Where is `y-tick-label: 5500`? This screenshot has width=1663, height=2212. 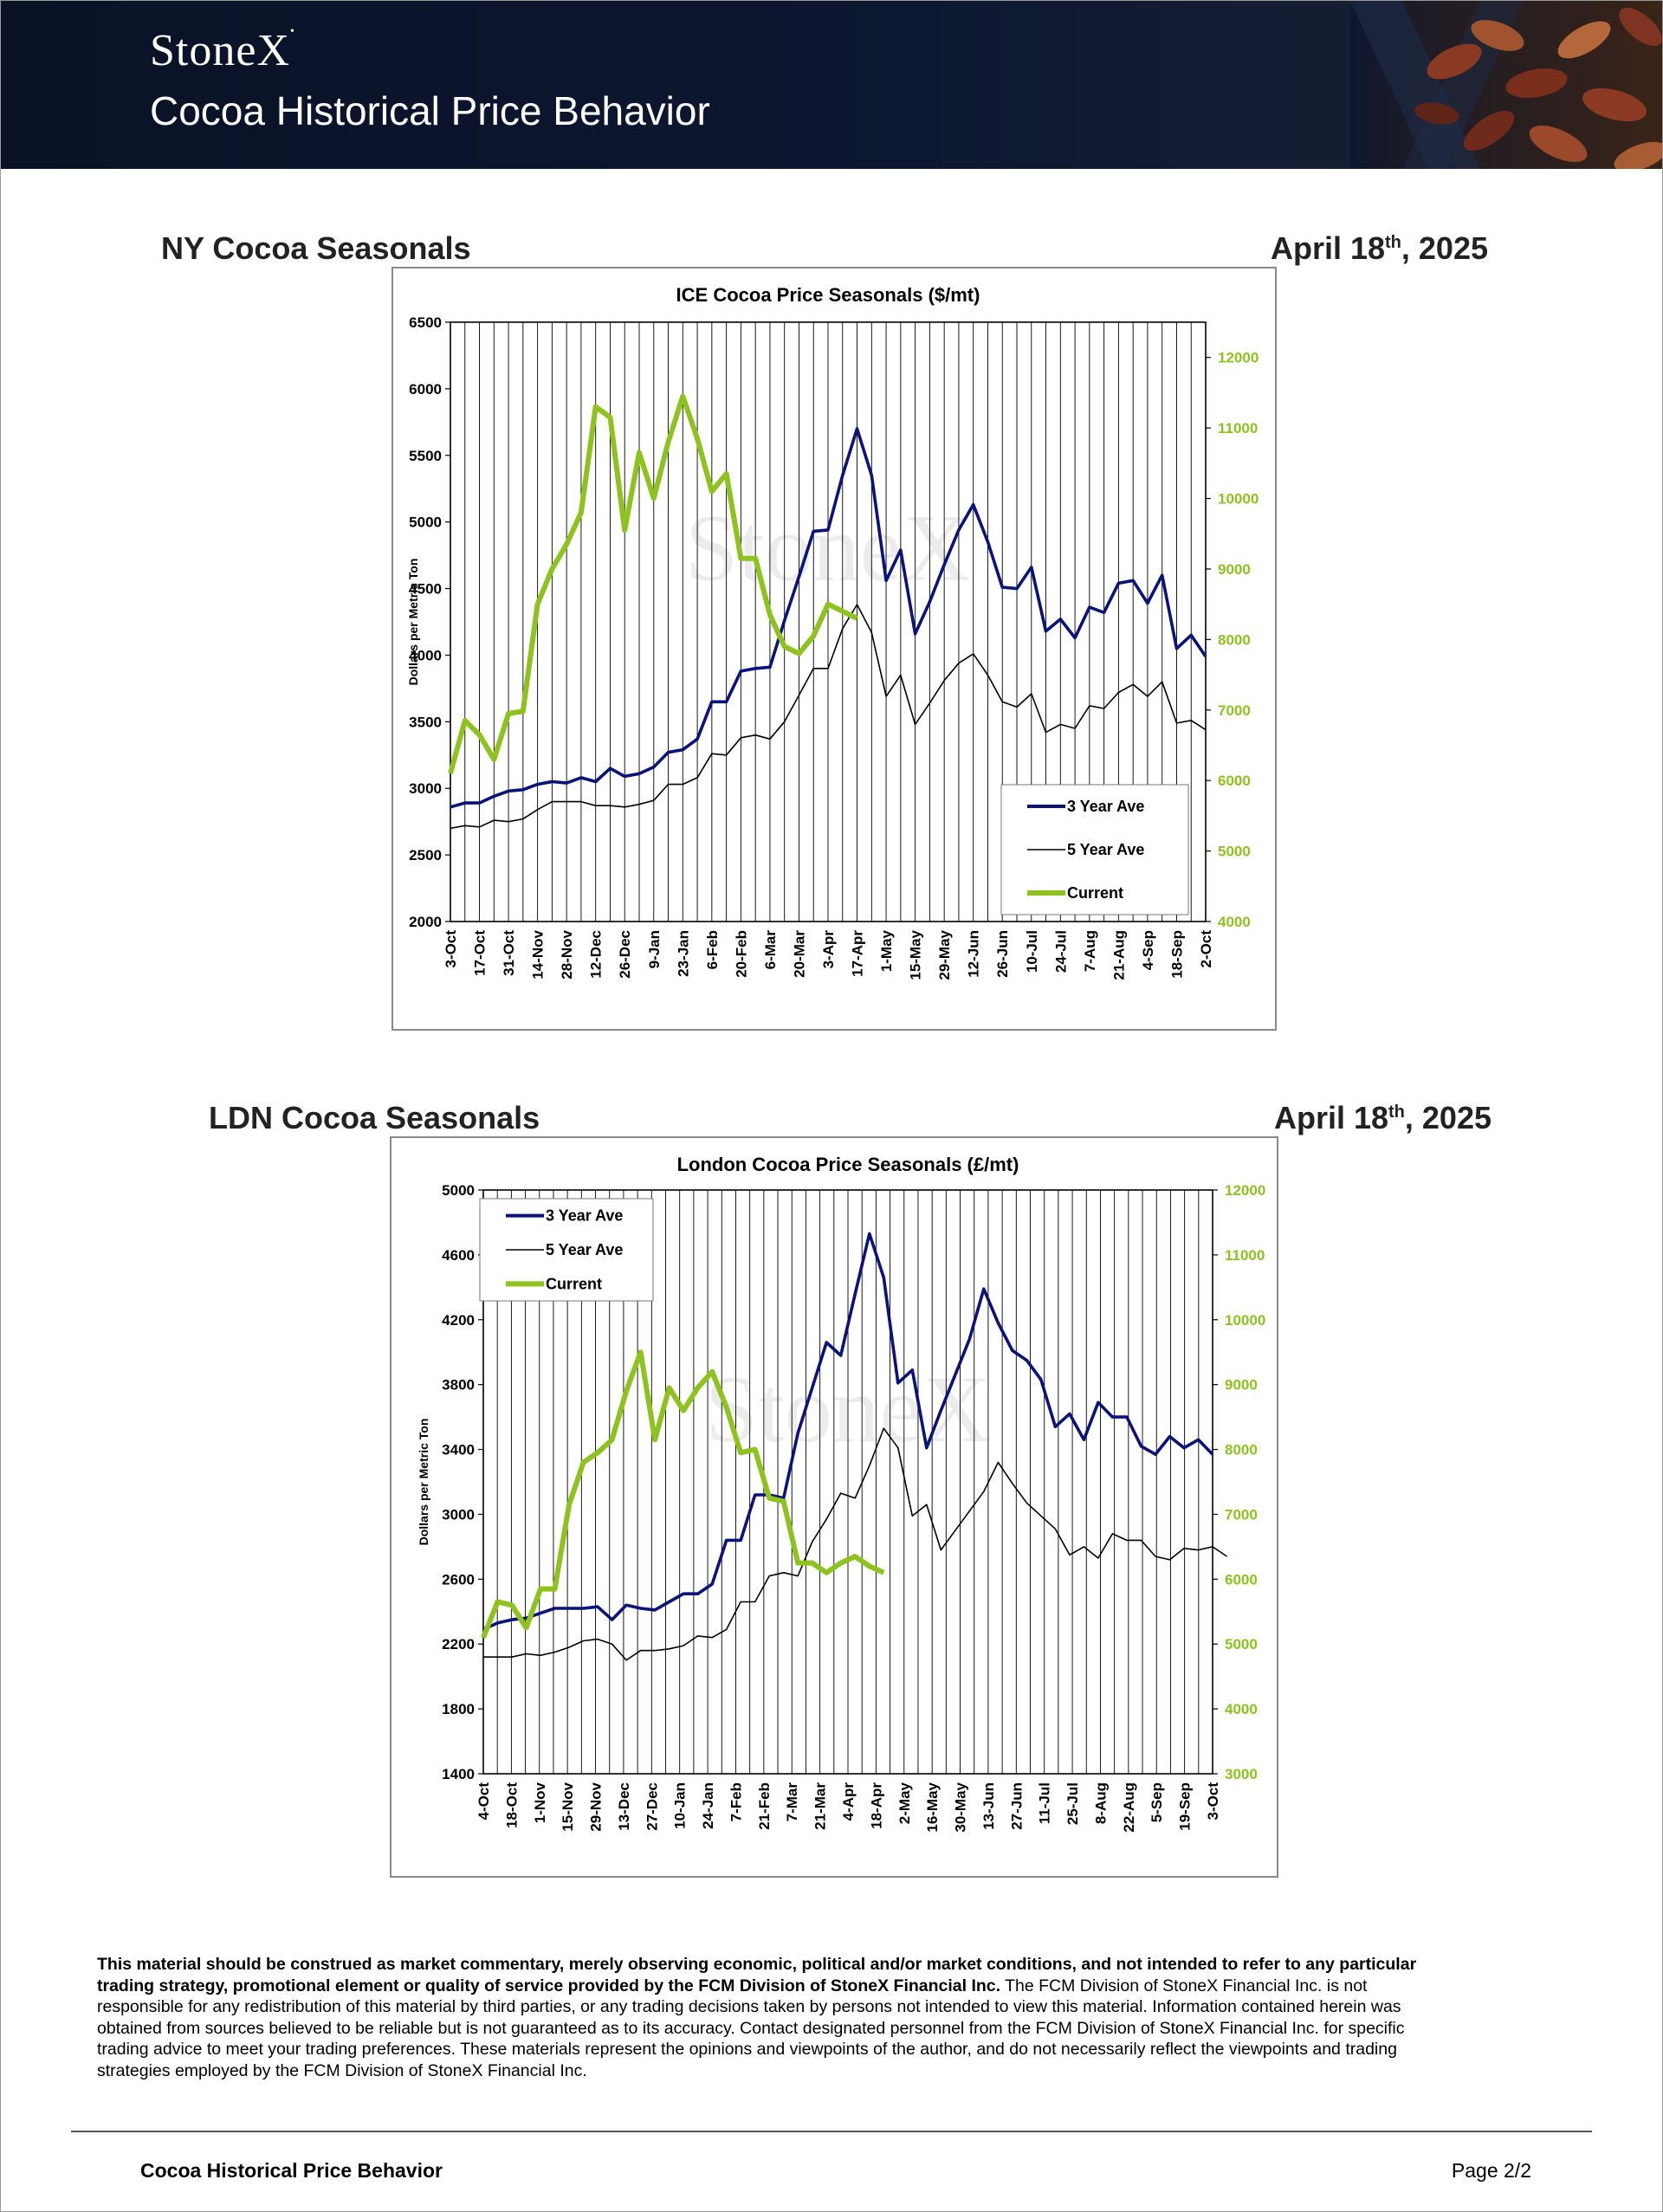 y-tick-label: 5500 is located at coordinates (425, 456).